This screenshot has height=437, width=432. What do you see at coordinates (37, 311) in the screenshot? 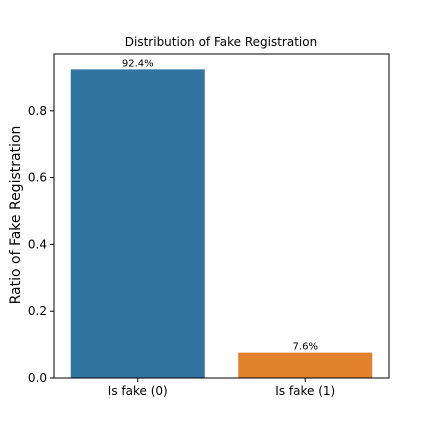
I see `y-tick-label-1: 0.2` at bounding box center [37, 311].